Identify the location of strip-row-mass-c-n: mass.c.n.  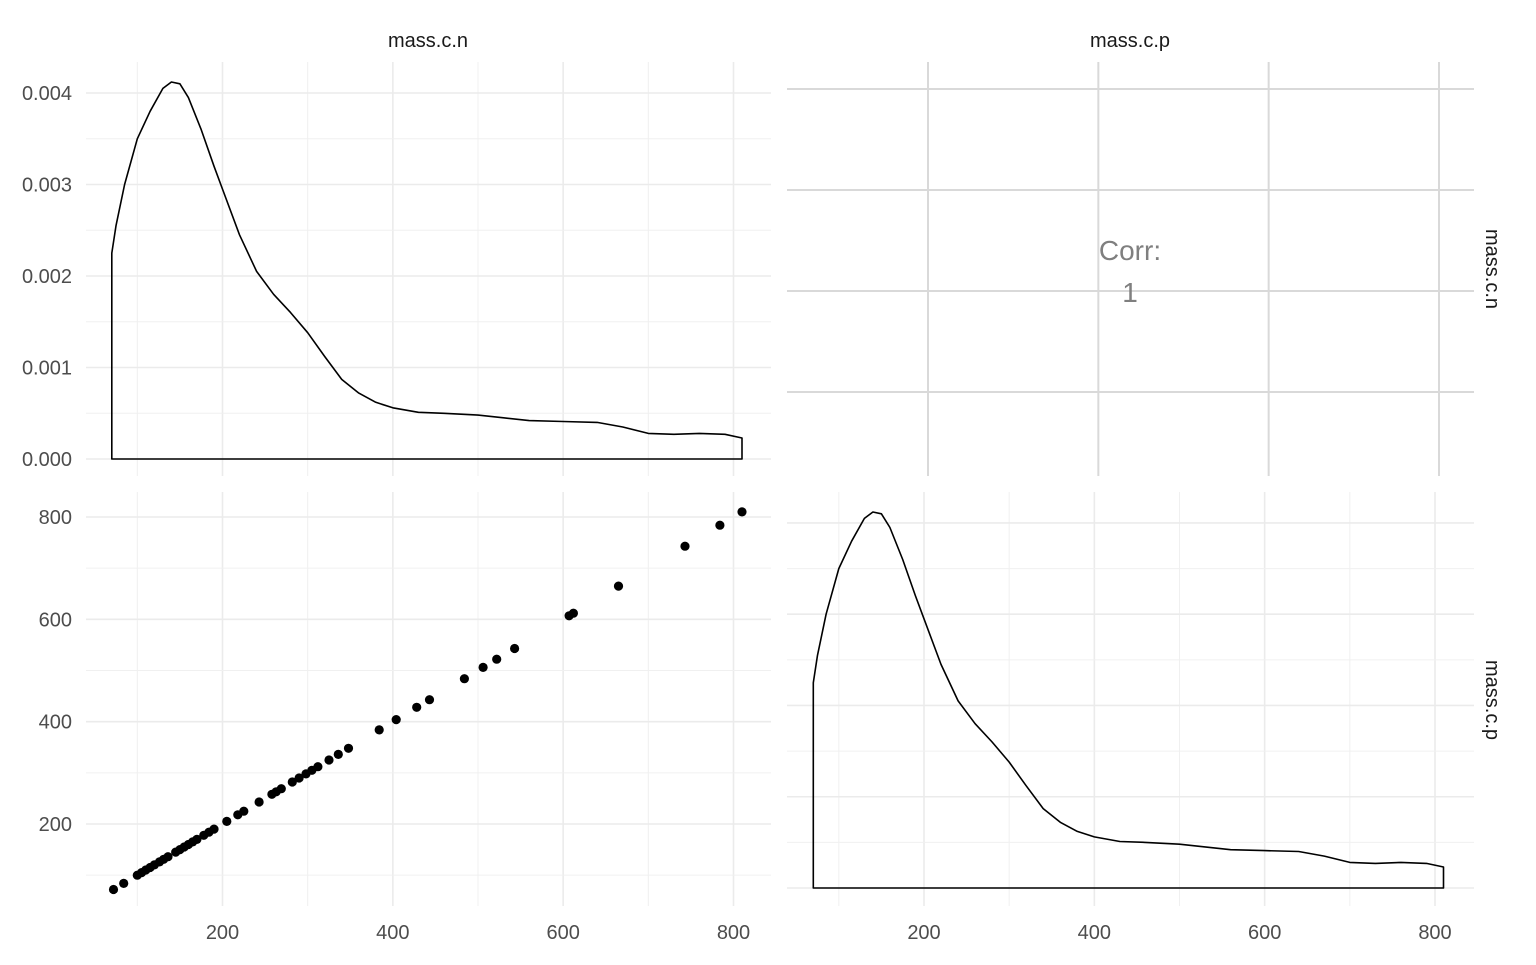
(1492, 269).